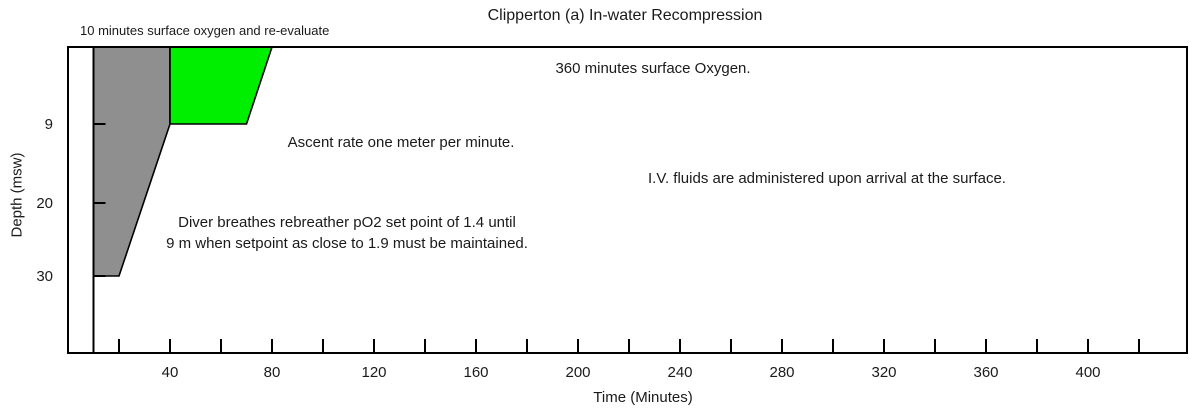  Describe the element at coordinates (170, 372) in the screenshot. I see `x-tick-label: 40` at that location.